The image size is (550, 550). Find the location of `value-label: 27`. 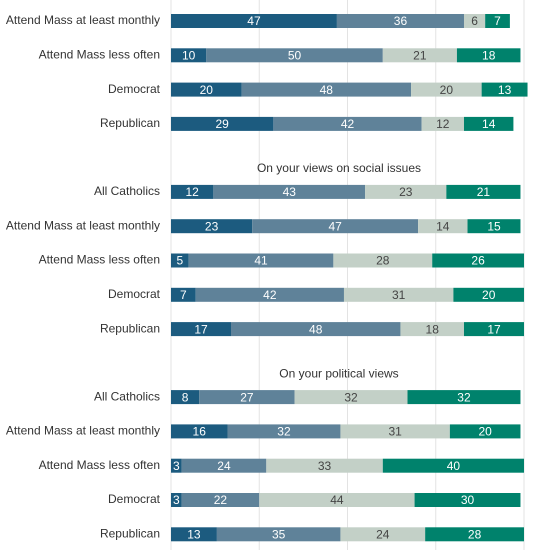

value-label: 27 is located at coordinates (247, 397).